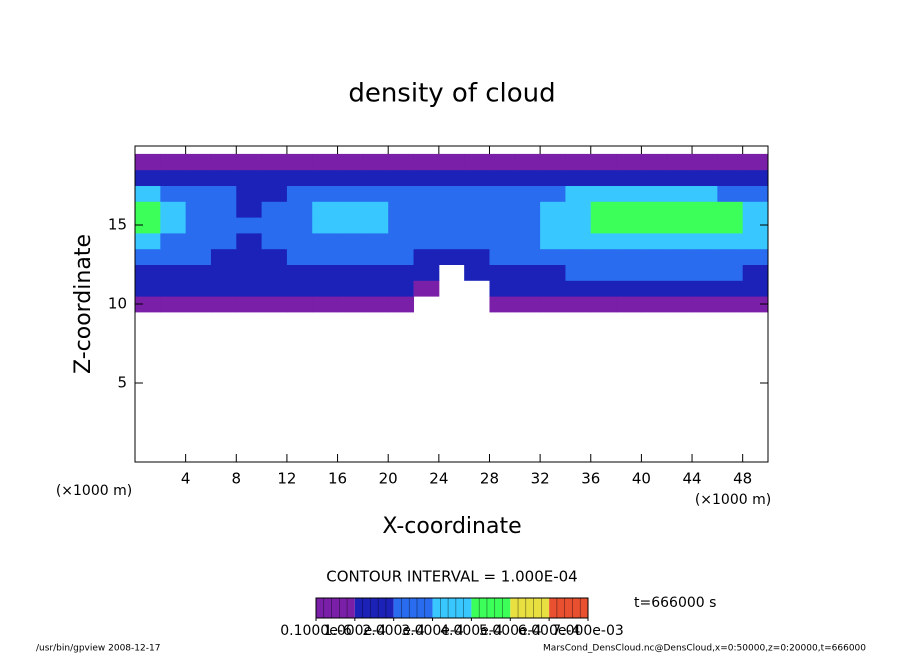 Image resolution: width=904 pixels, height=654 pixels. I want to click on colorbar-label: 2.000e-4, so click(393, 631).